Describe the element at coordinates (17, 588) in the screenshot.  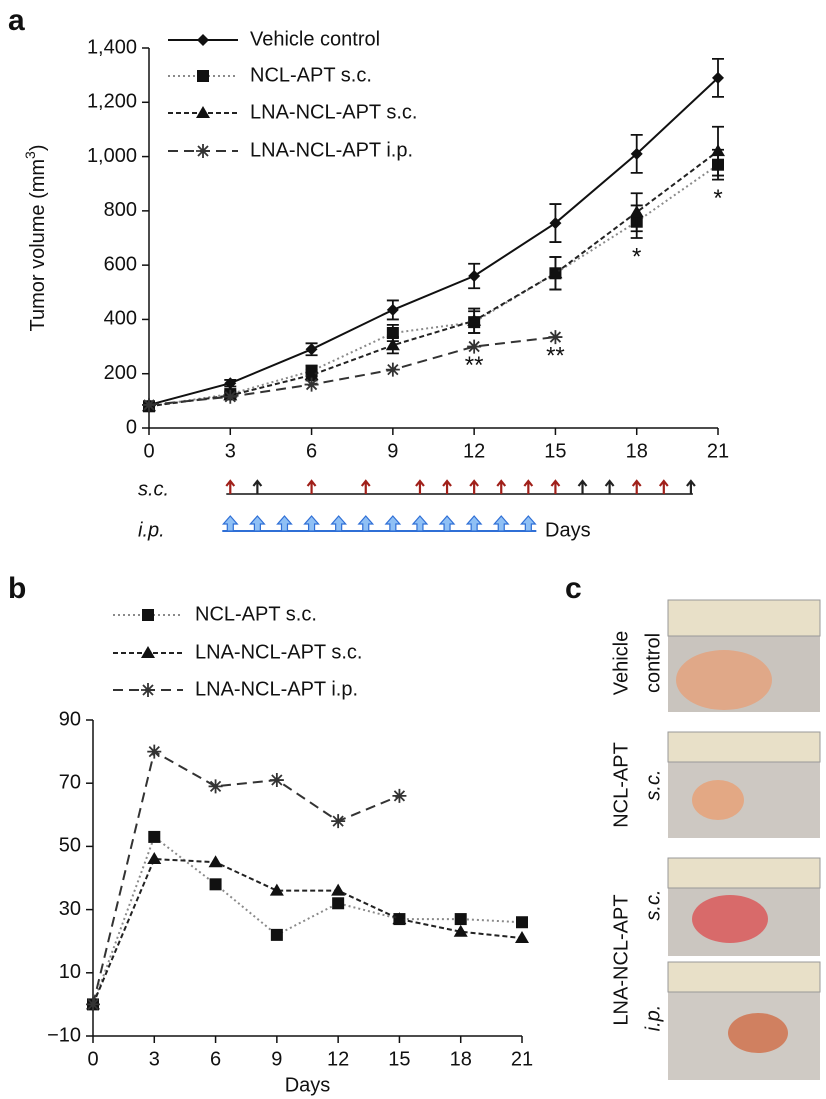
I see `panel-label: b` at that location.